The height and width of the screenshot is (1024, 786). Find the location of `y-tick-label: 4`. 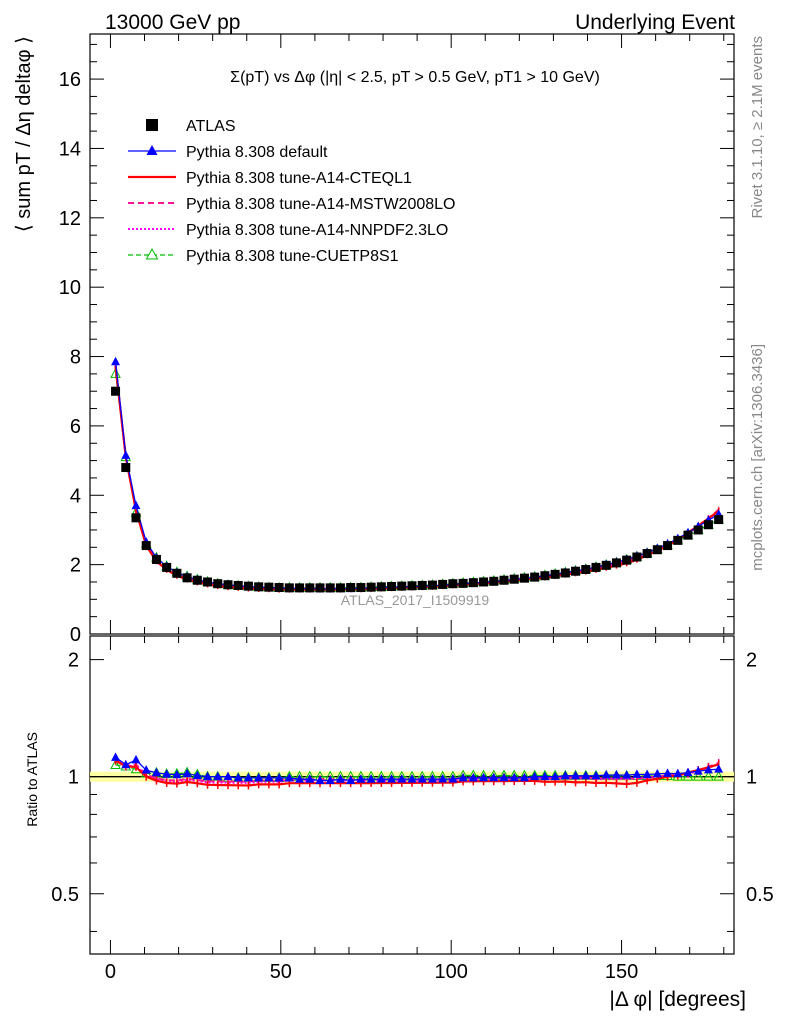

y-tick-label: 4 is located at coordinates (75, 496).